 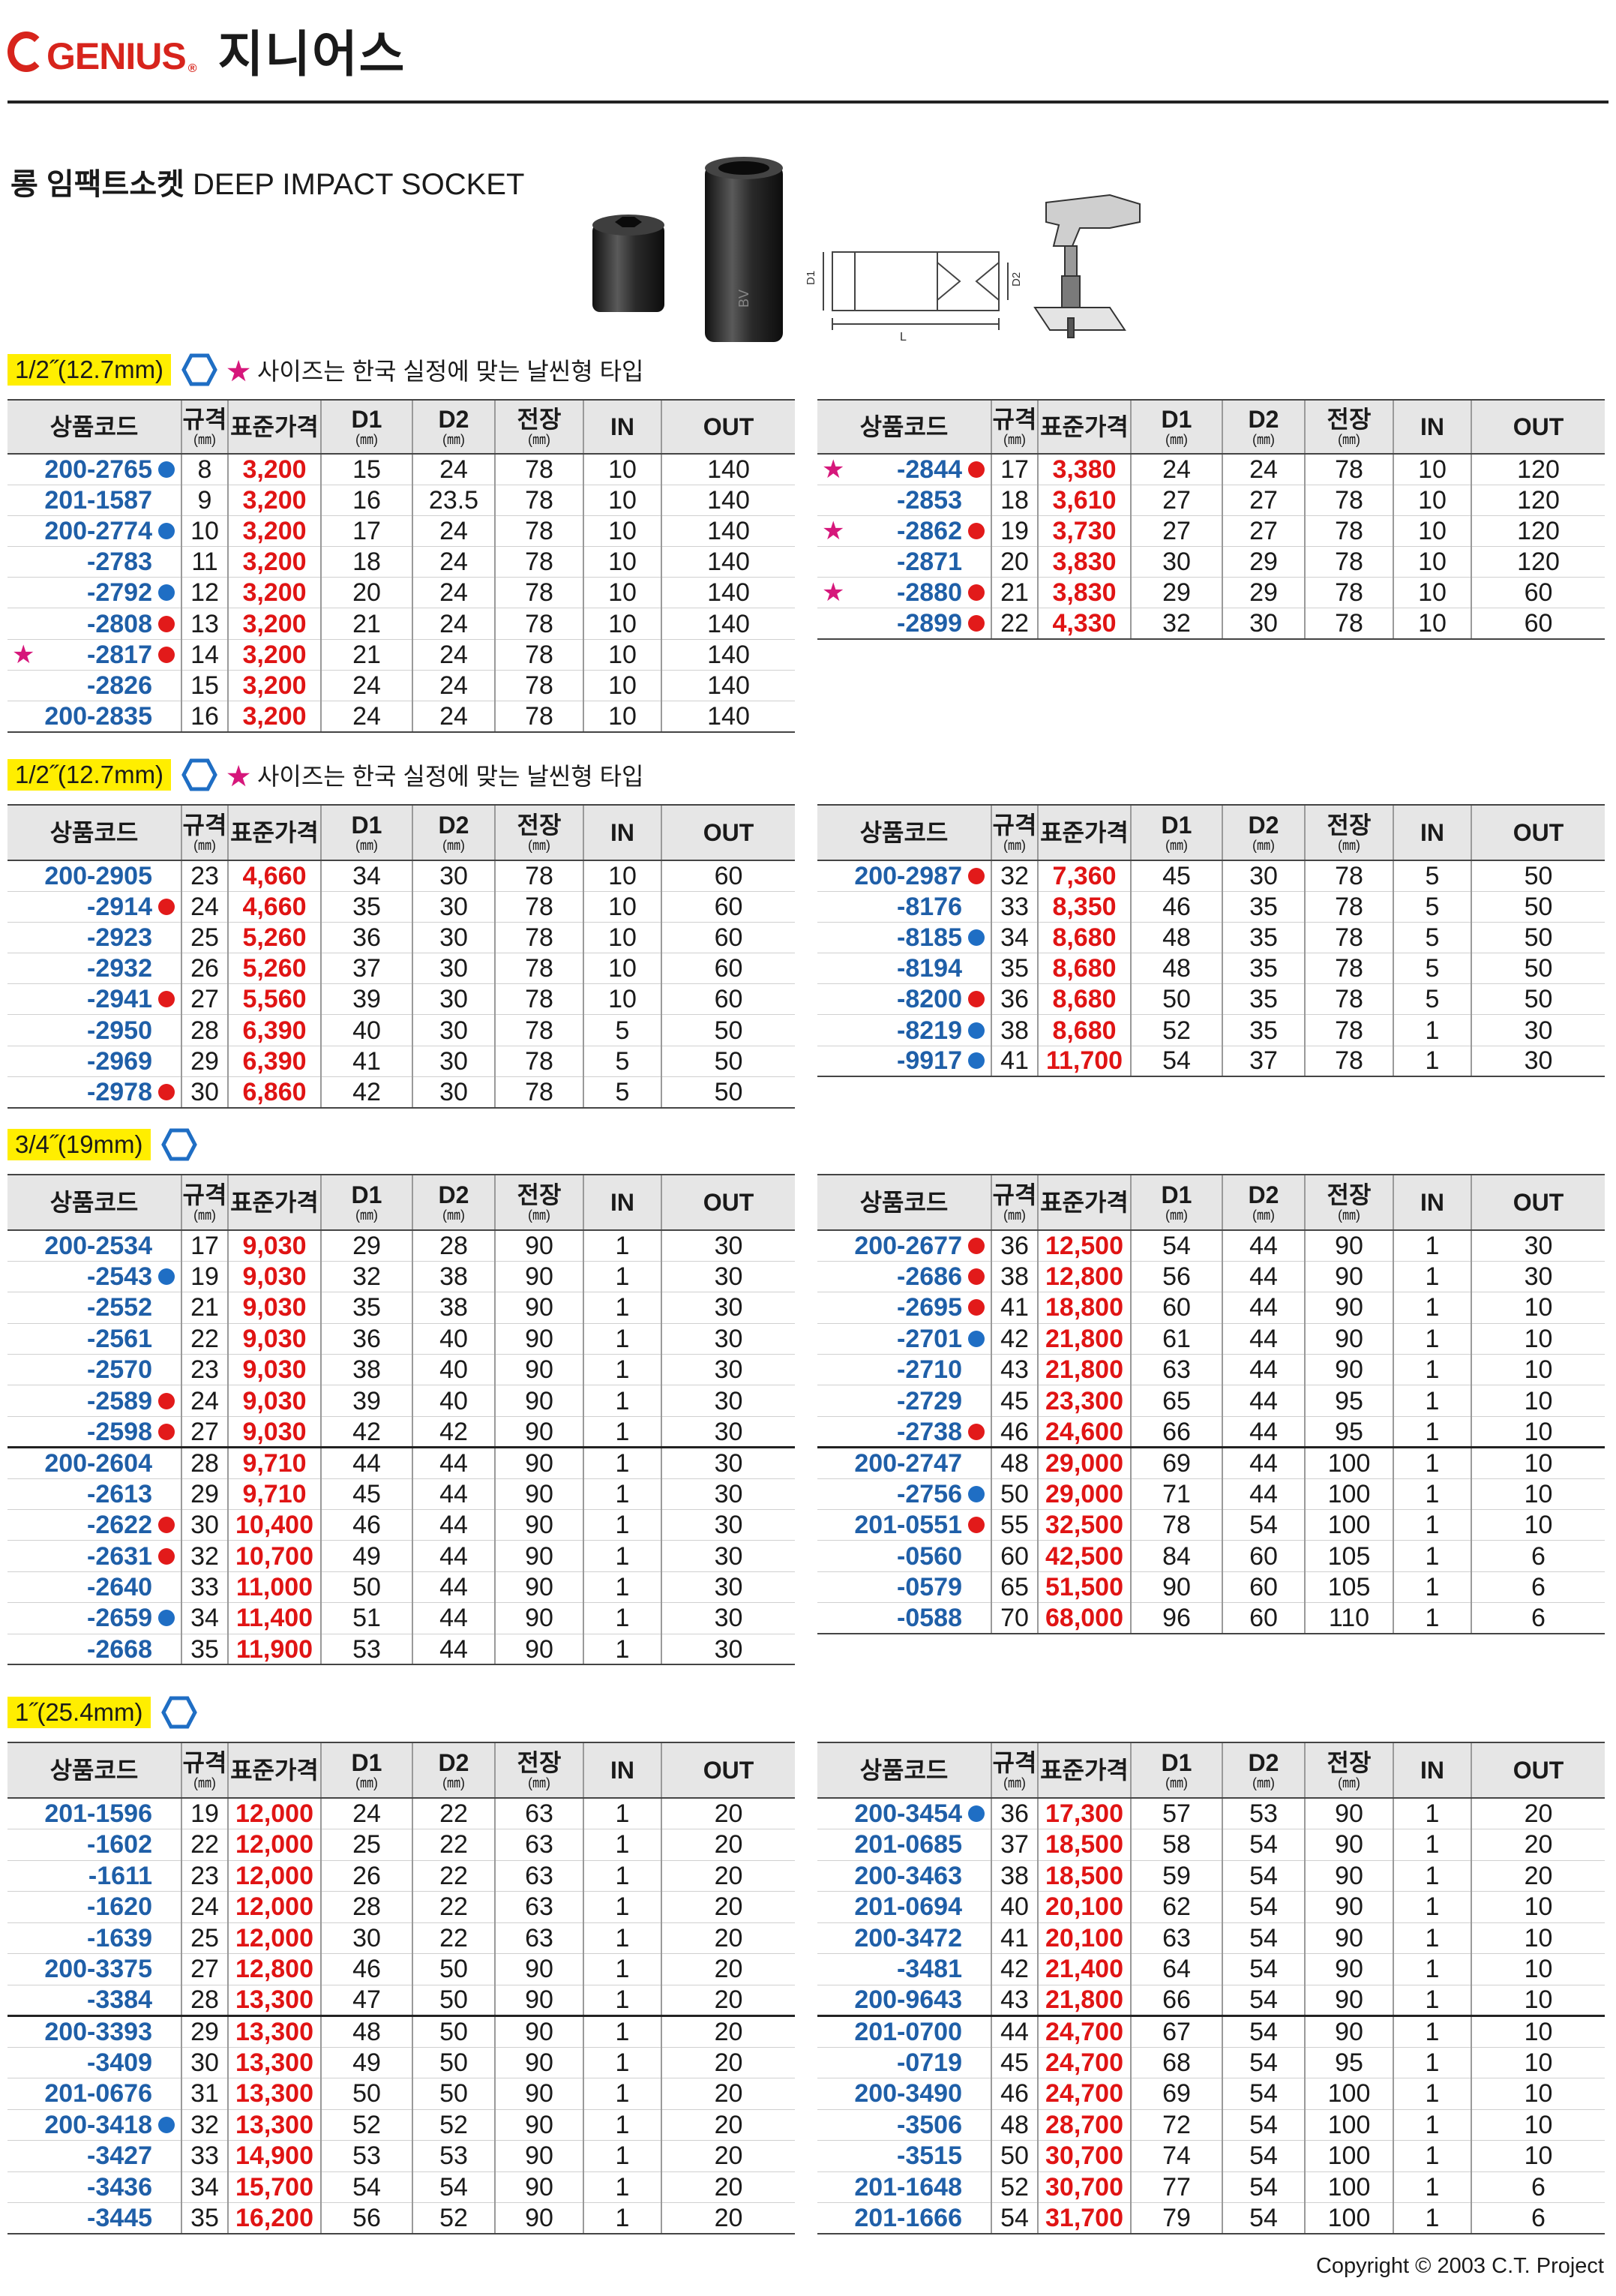 I want to click on d1-cell: 46, so click(x=366, y=1969).